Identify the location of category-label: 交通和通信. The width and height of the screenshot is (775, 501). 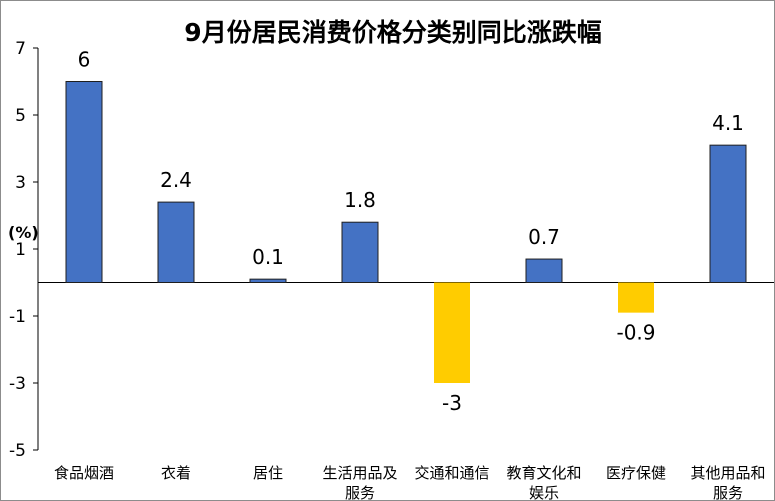
(451, 473).